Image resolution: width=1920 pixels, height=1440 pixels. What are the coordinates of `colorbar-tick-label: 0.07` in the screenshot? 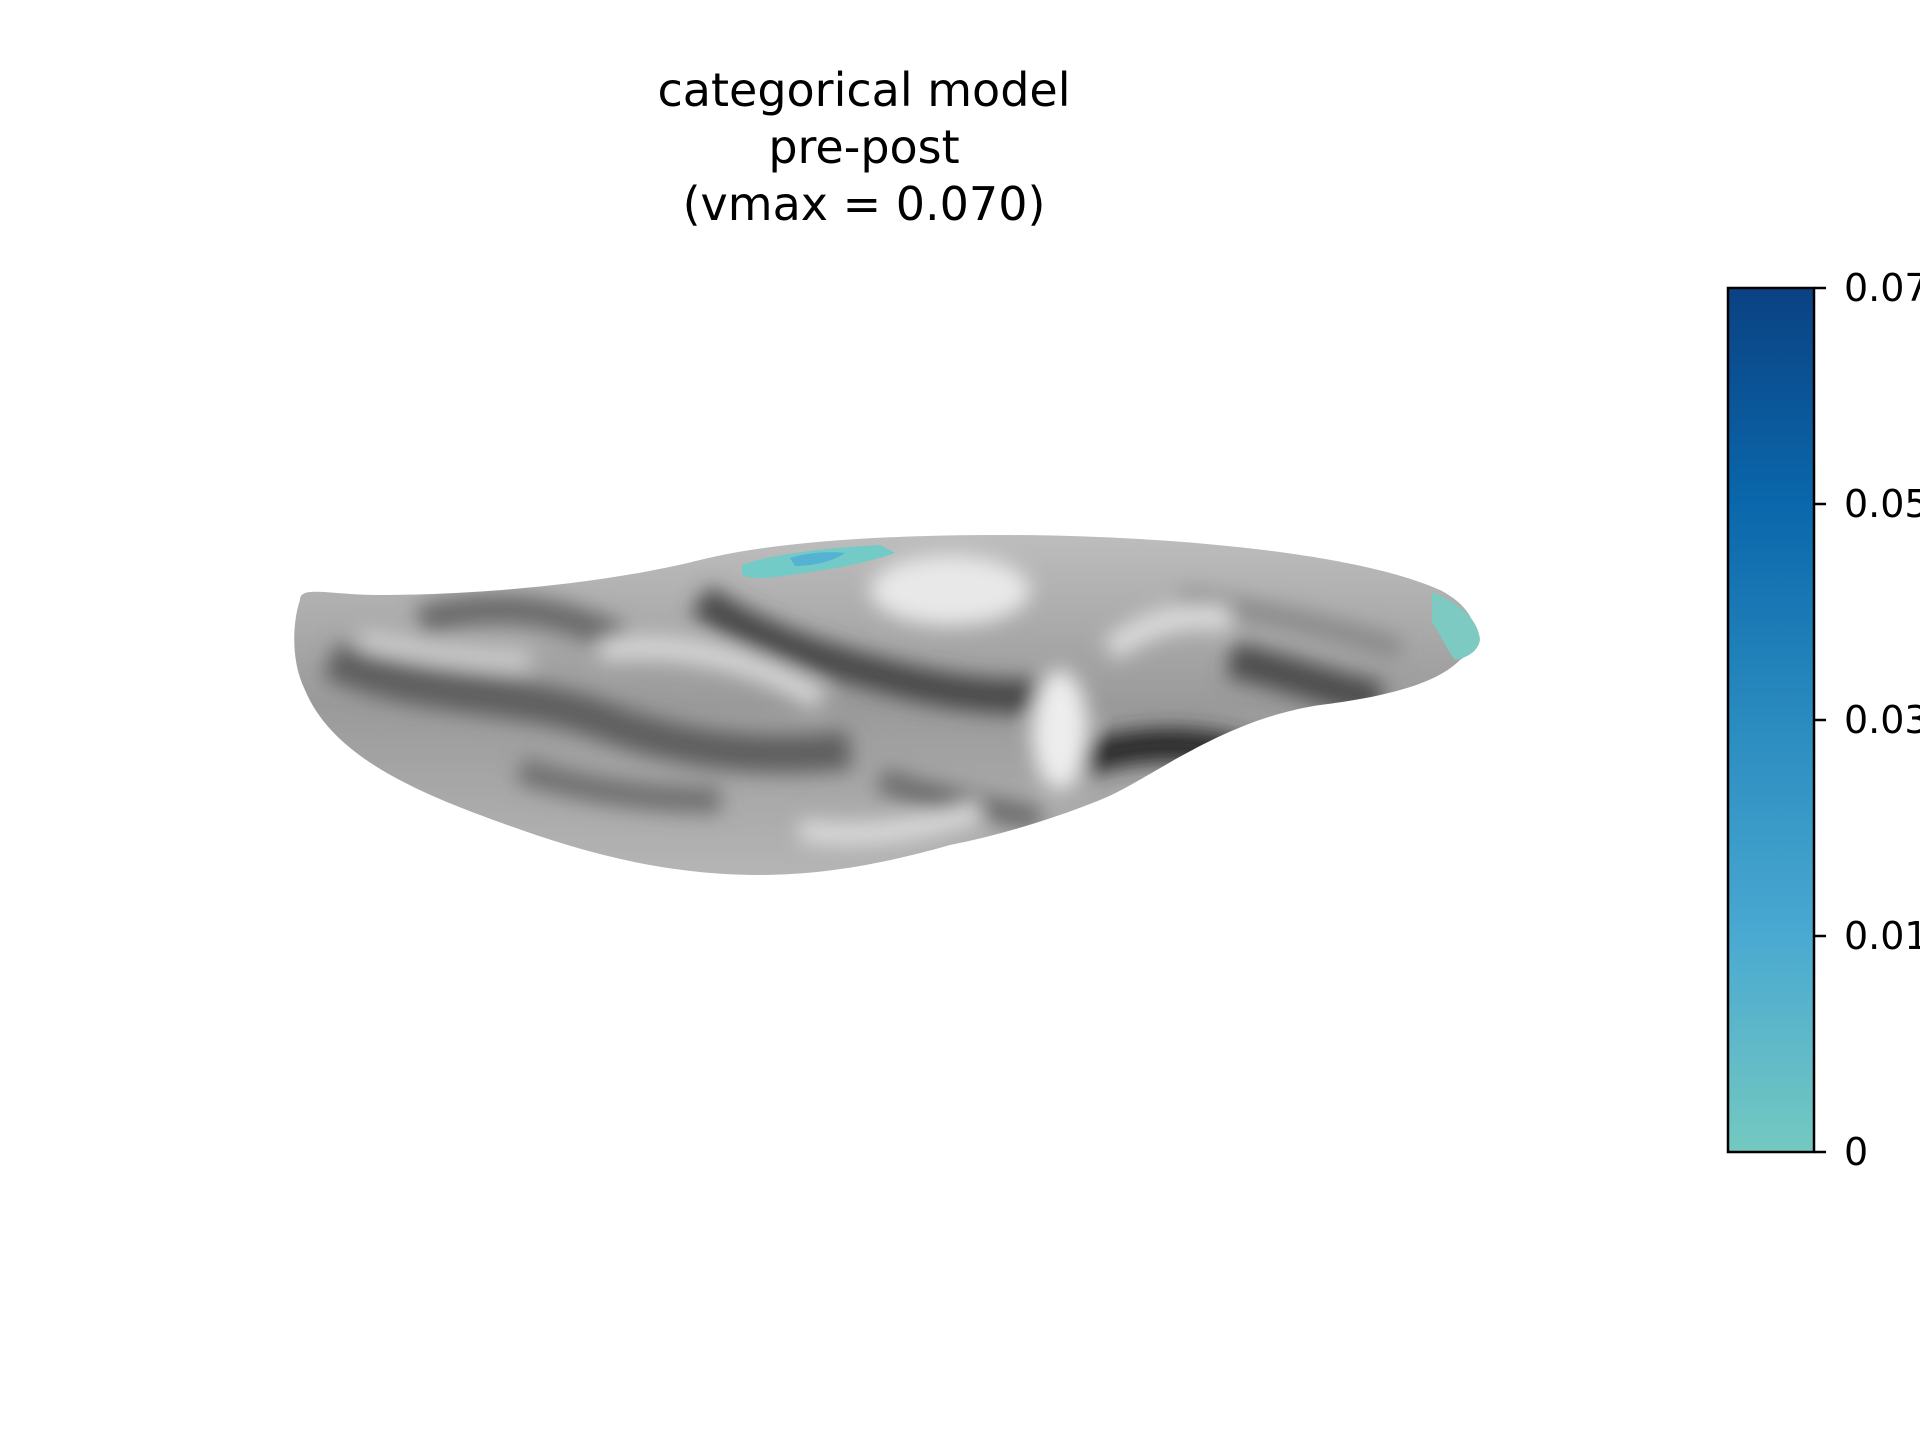 It's located at (1882, 288).